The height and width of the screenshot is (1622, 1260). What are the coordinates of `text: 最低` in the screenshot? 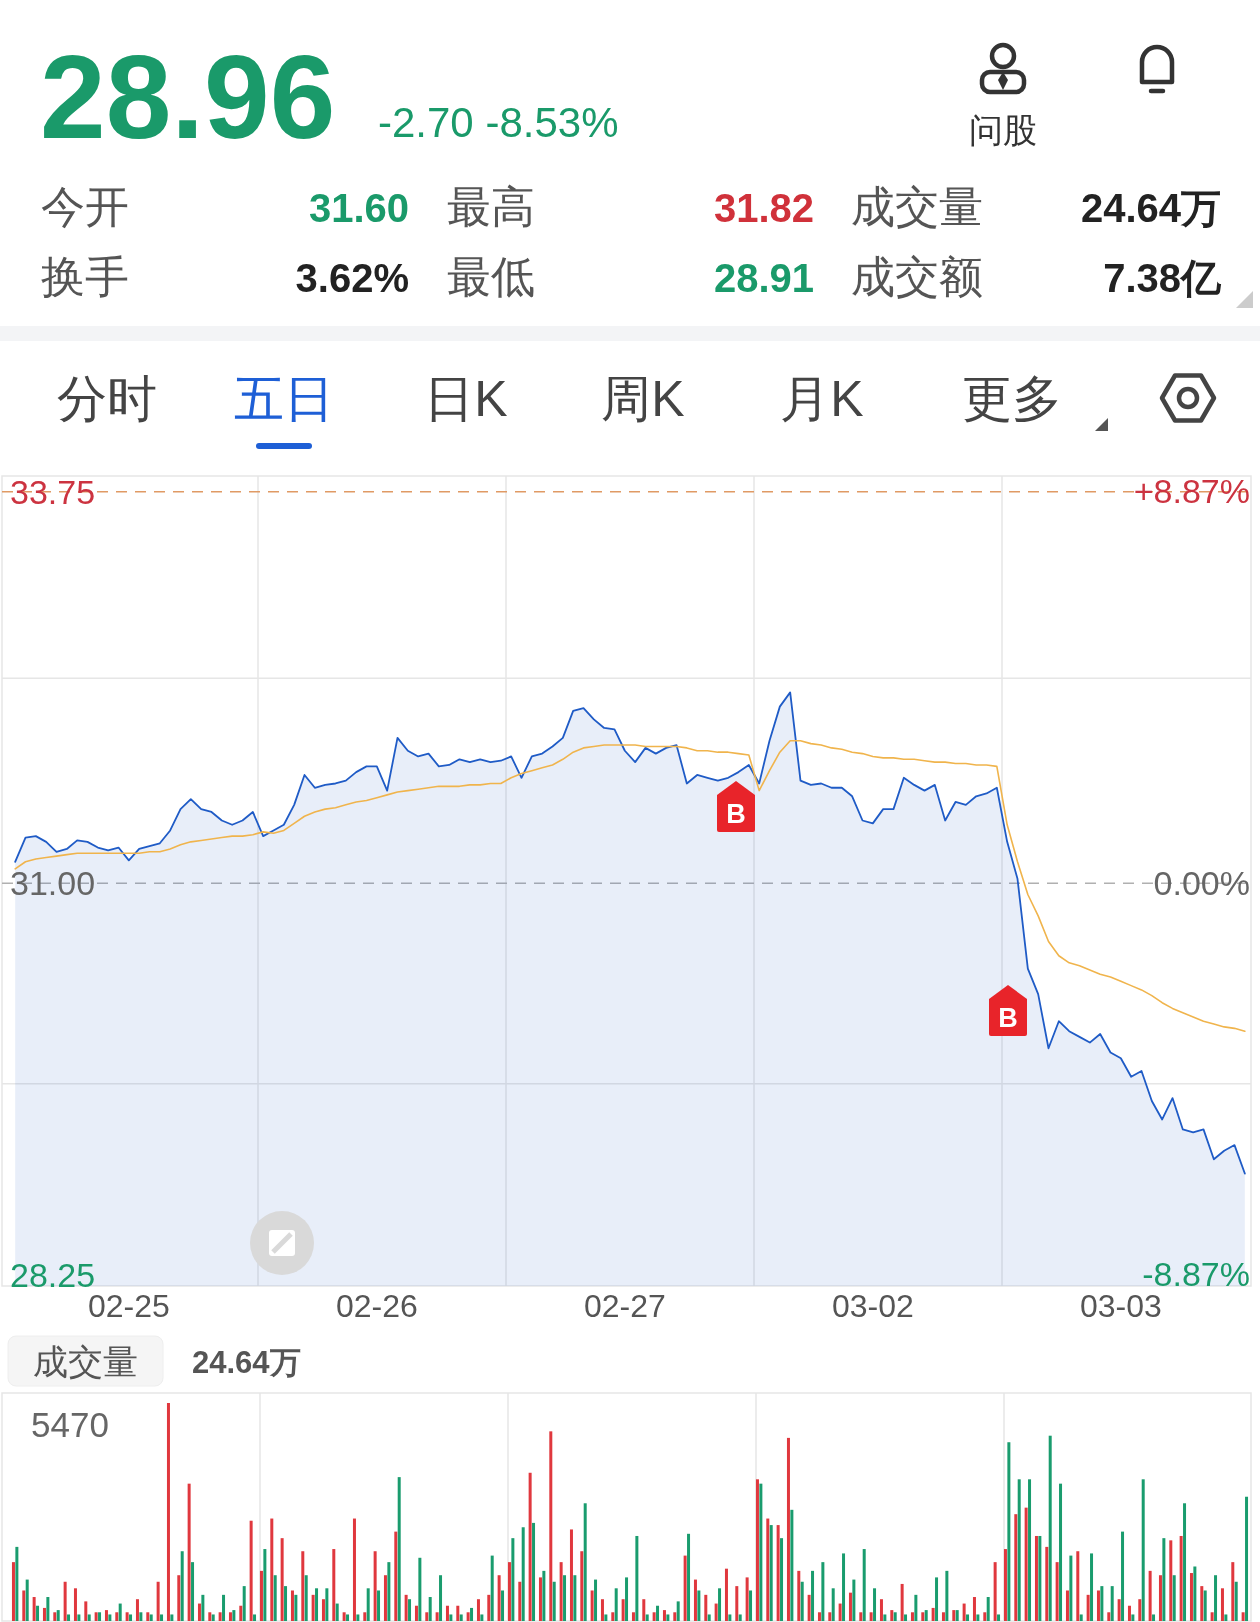 It's located at (491, 276).